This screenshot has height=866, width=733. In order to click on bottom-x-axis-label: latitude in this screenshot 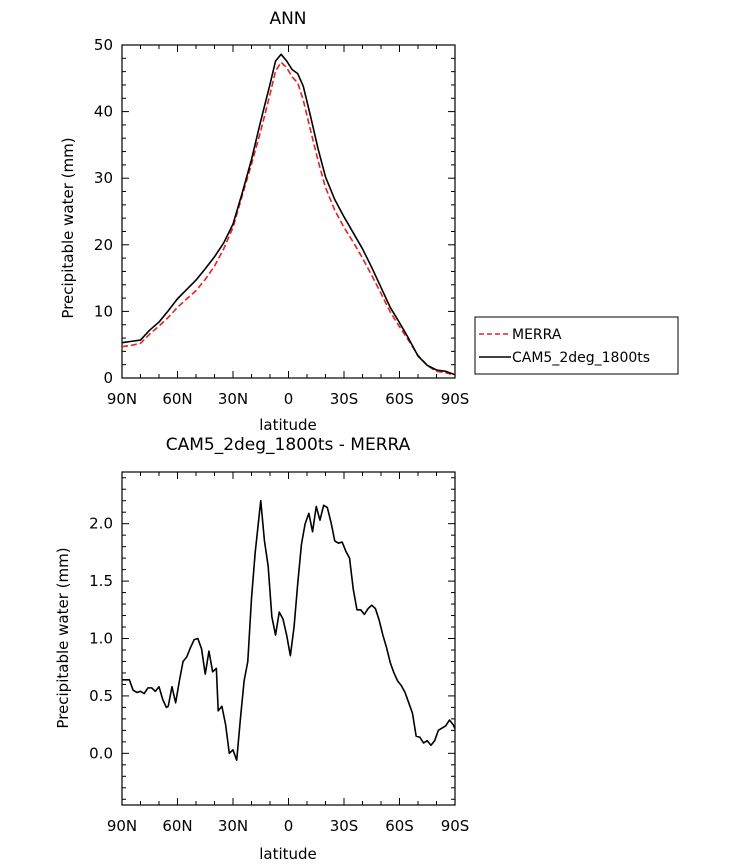, I will do `click(288, 854)`.